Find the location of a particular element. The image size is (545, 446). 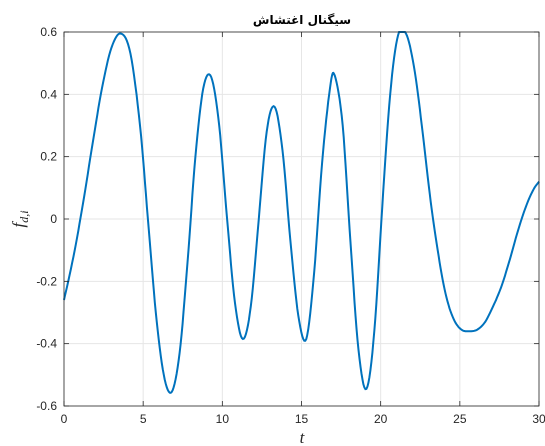

y-tick-labels: -0.6 -0.4 -0.2 0 0.2 0.4 0.6 is located at coordinates (46, 219).